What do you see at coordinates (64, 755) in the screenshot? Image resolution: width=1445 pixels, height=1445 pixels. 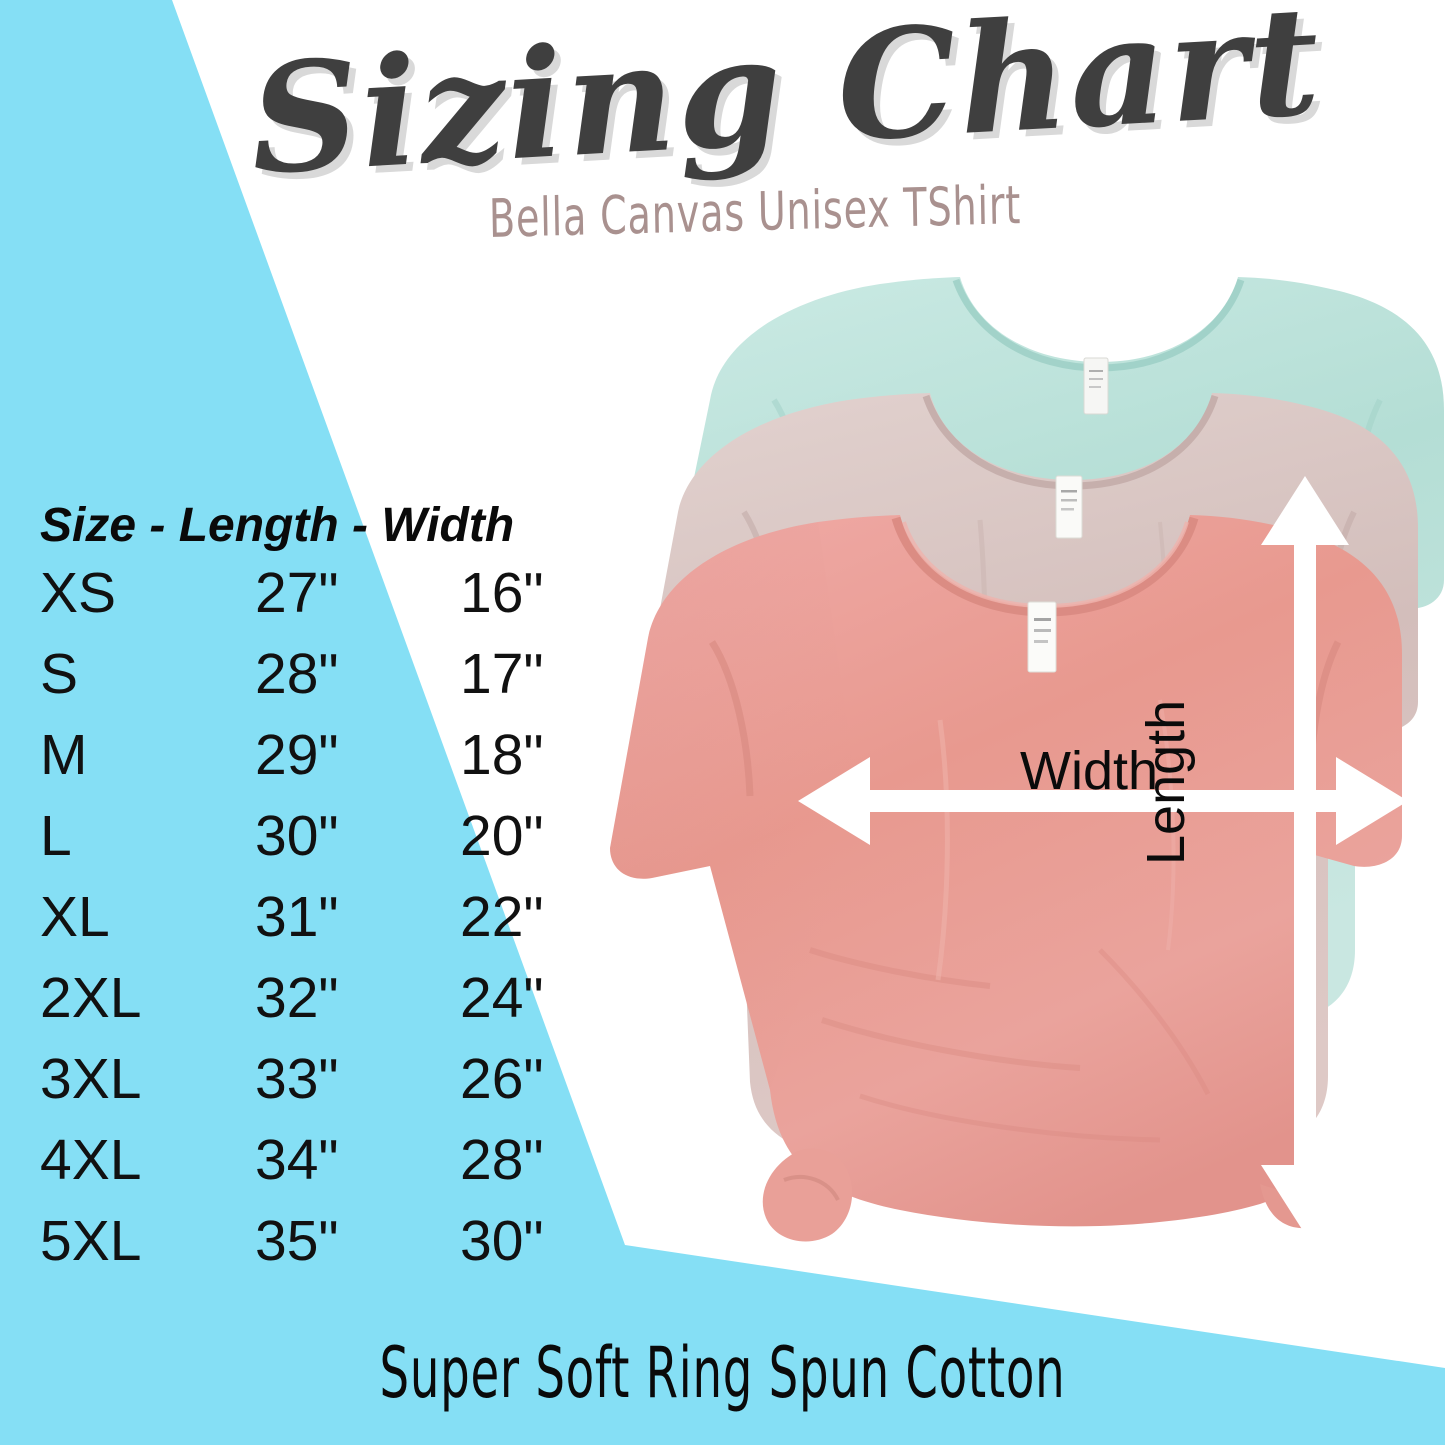 I see `cell-size: M` at bounding box center [64, 755].